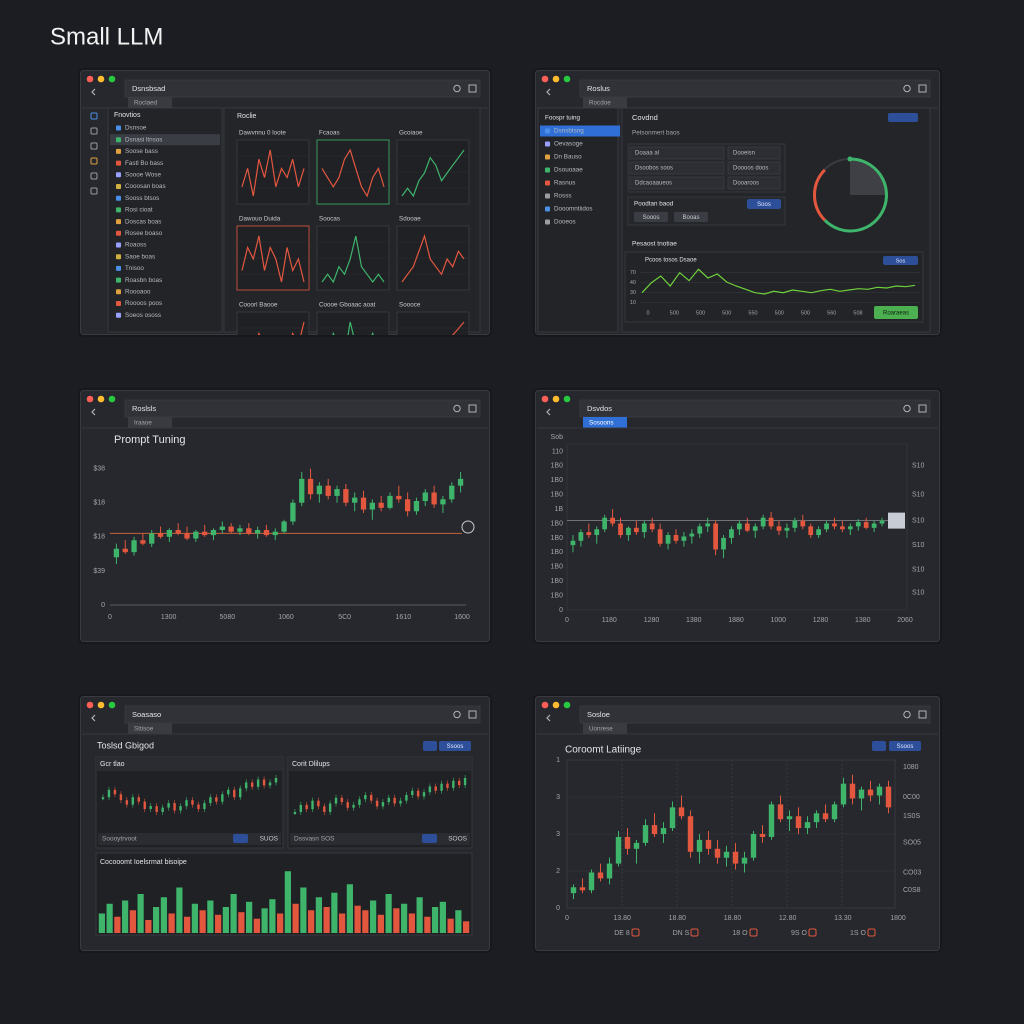 This screenshot has width=1024, height=1024. What do you see at coordinates (557, 437) in the screenshot?
I see `y-tick-label: Sob` at bounding box center [557, 437].